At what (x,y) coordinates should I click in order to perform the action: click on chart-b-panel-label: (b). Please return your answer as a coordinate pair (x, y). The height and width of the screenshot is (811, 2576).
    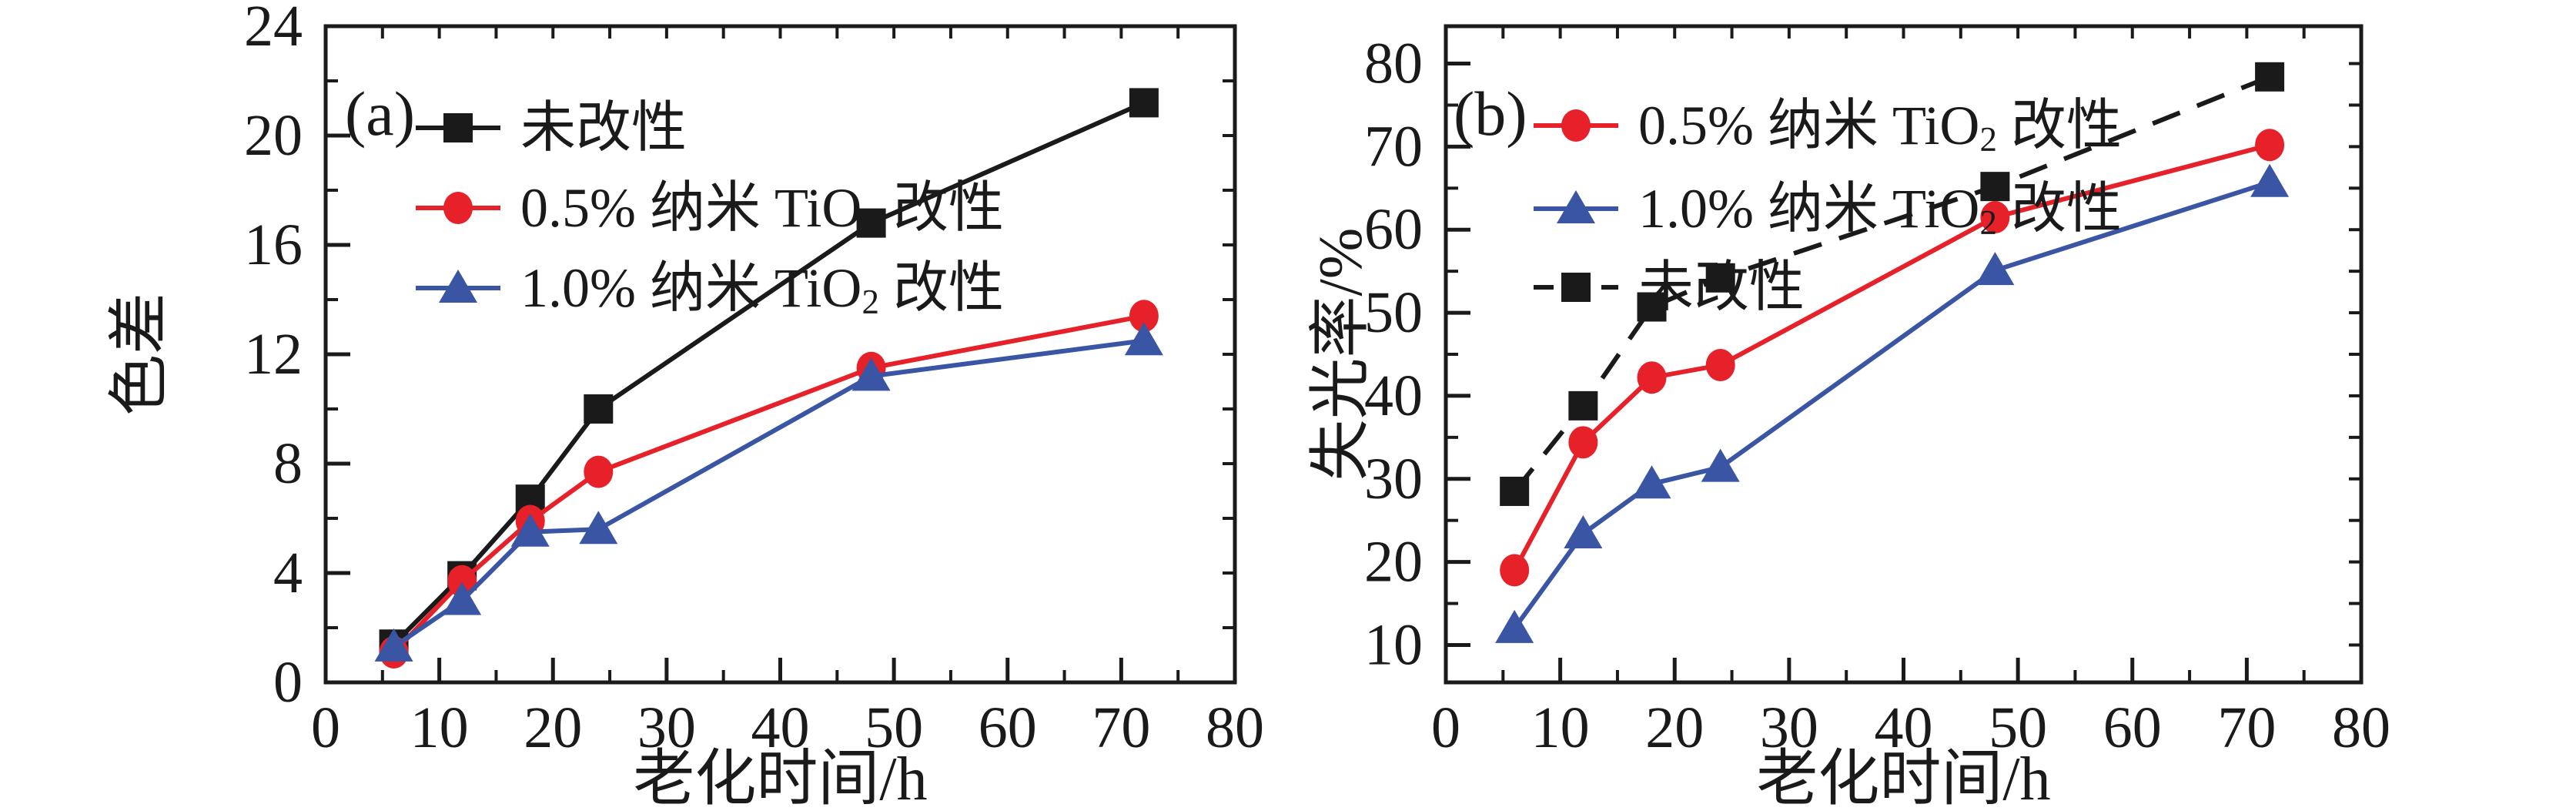
    Looking at the image, I should click on (1491, 114).